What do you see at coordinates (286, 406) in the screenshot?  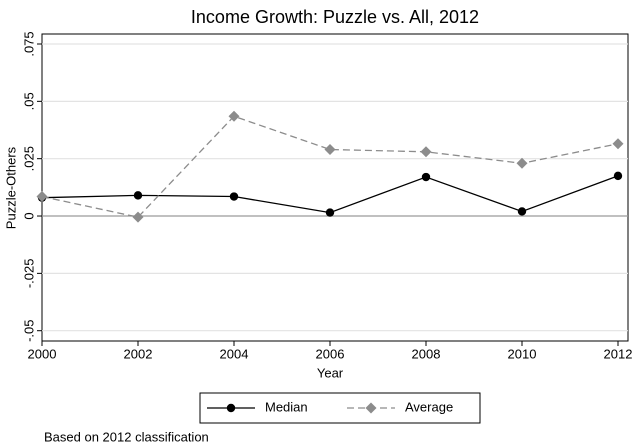 I see `legend-label: Median` at bounding box center [286, 406].